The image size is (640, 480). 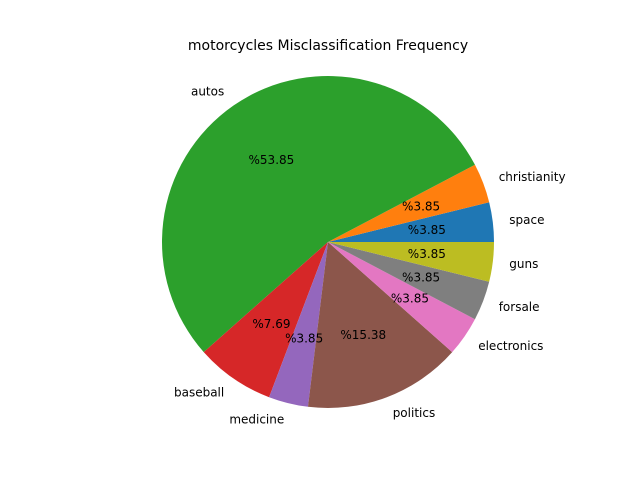 I want to click on slice-percentage-medicine: %3.85, so click(x=304, y=339).